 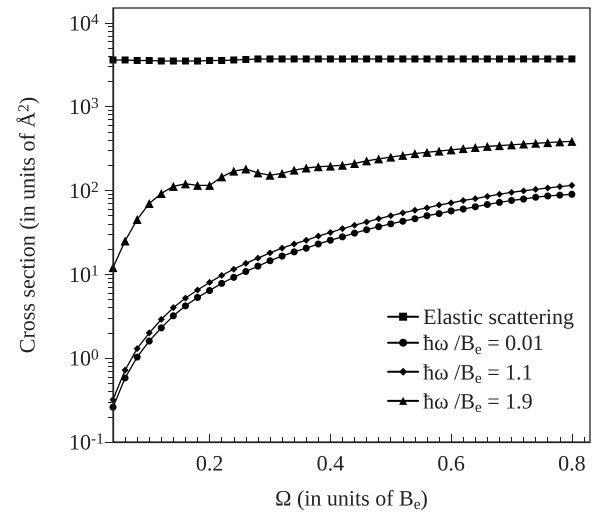 What do you see at coordinates (498, 317) in the screenshot?
I see `legend-label: Elastic scattering` at bounding box center [498, 317].